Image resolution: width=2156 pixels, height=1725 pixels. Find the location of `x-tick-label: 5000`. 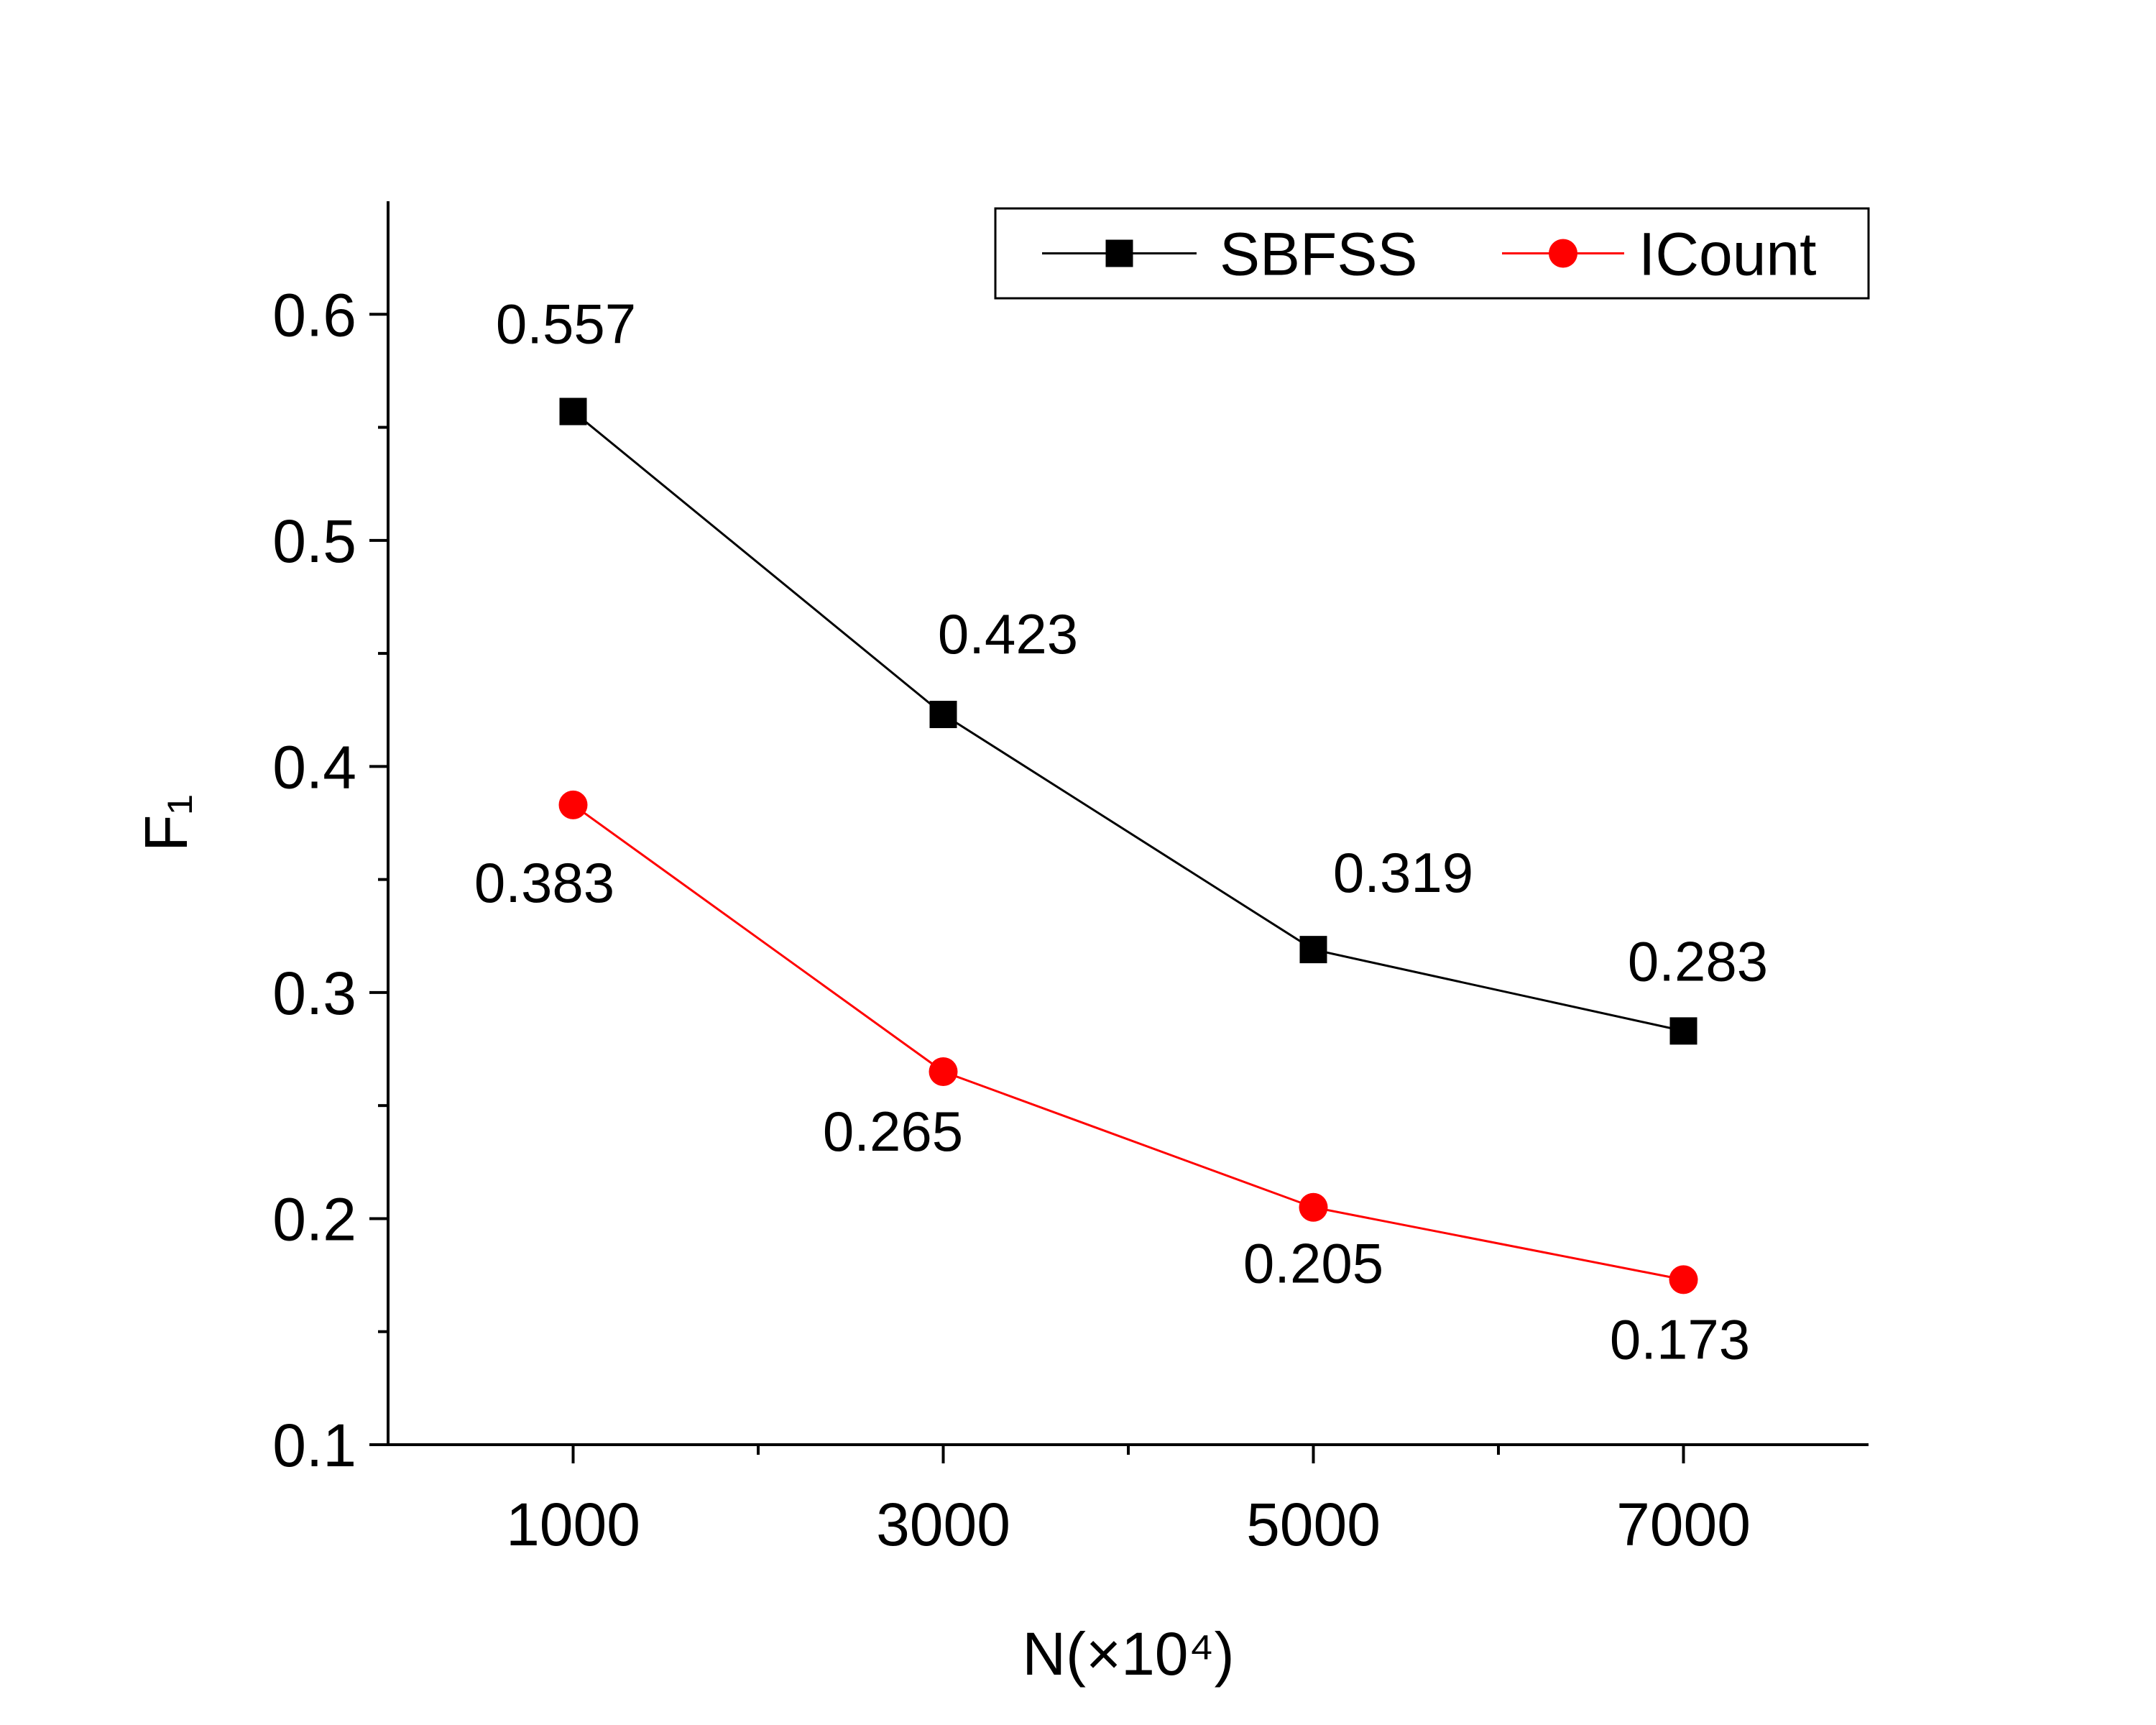

x-tick-label: 5000 is located at coordinates (1313, 1524).